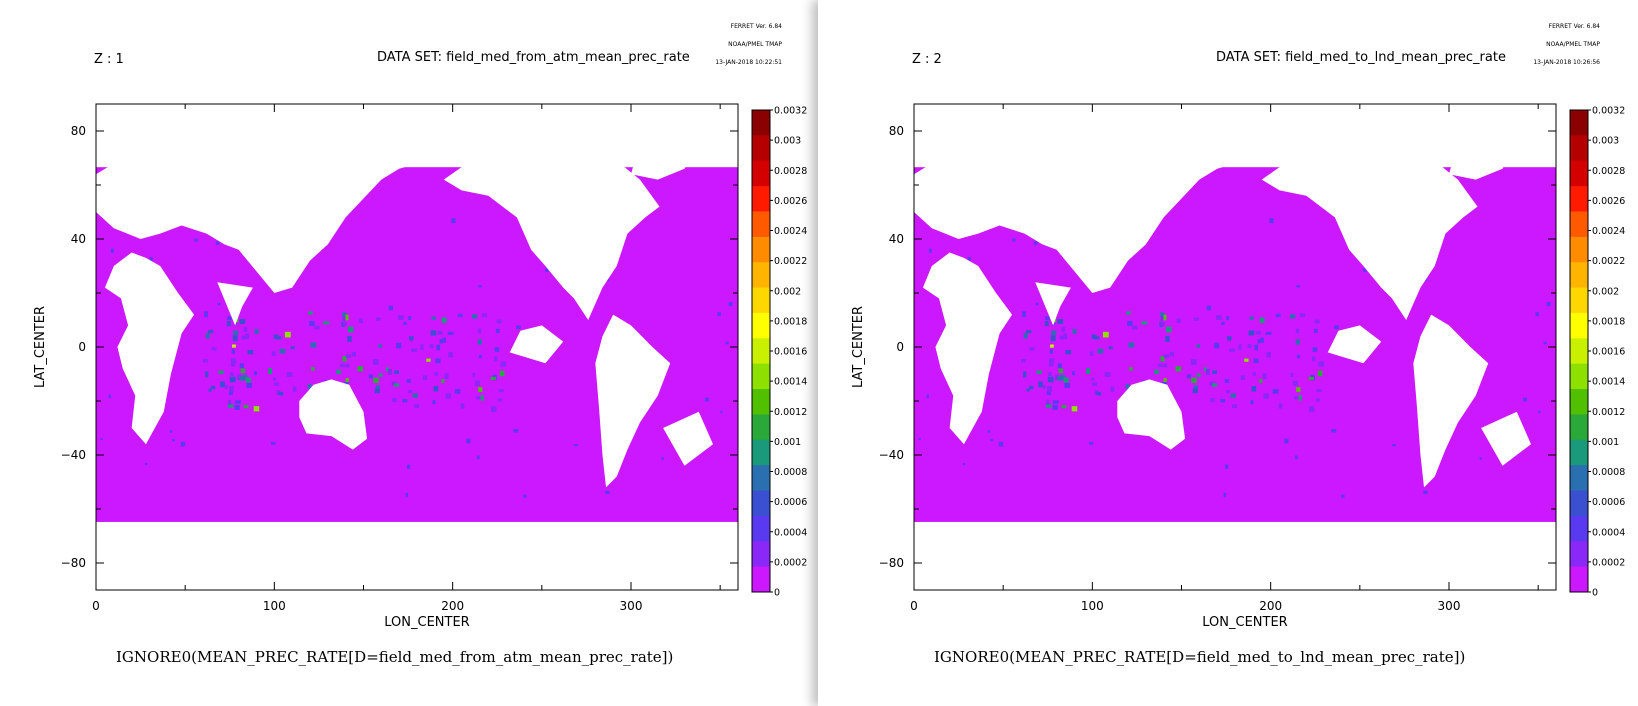 The image size is (1638, 706). What do you see at coordinates (73, 455) in the screenshot?
I see `y-tick-label: −40` at bounding box center [73, 455].